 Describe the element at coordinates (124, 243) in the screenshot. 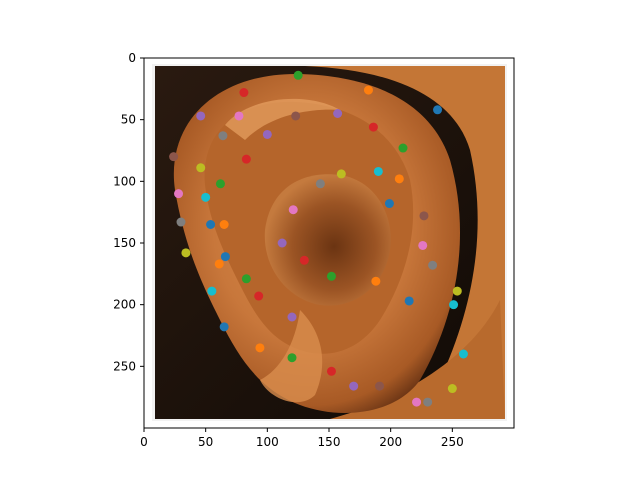

I see `y-tick-label: 150` at that location.